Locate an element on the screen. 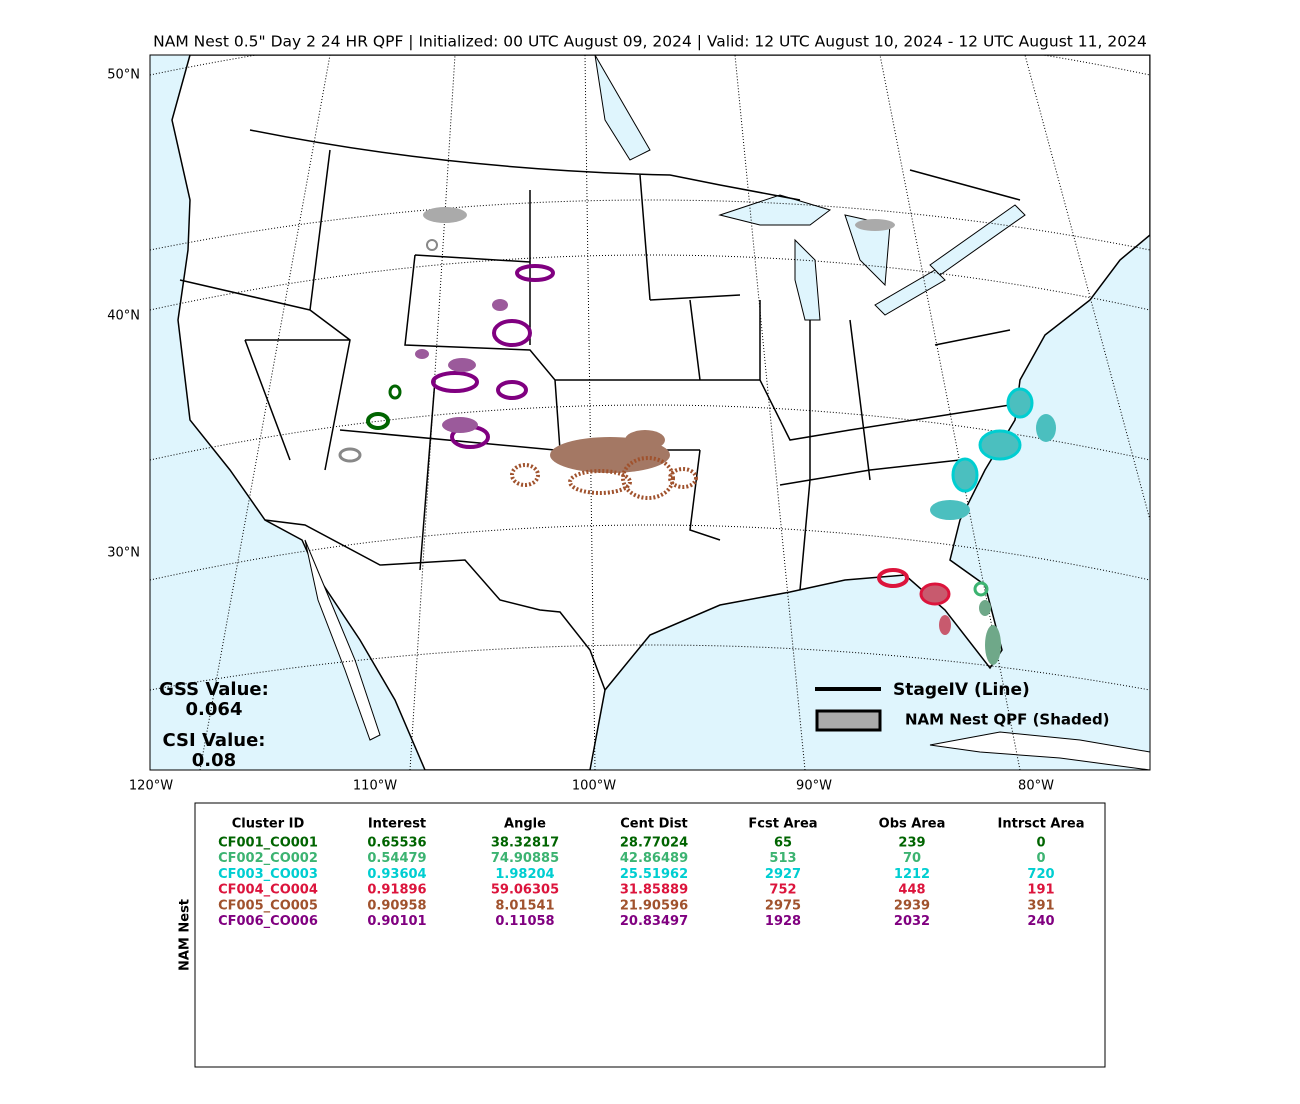 This screenshot has height=1104, width=1300. lon-label: 100°W is located at coordinates (594, 786).